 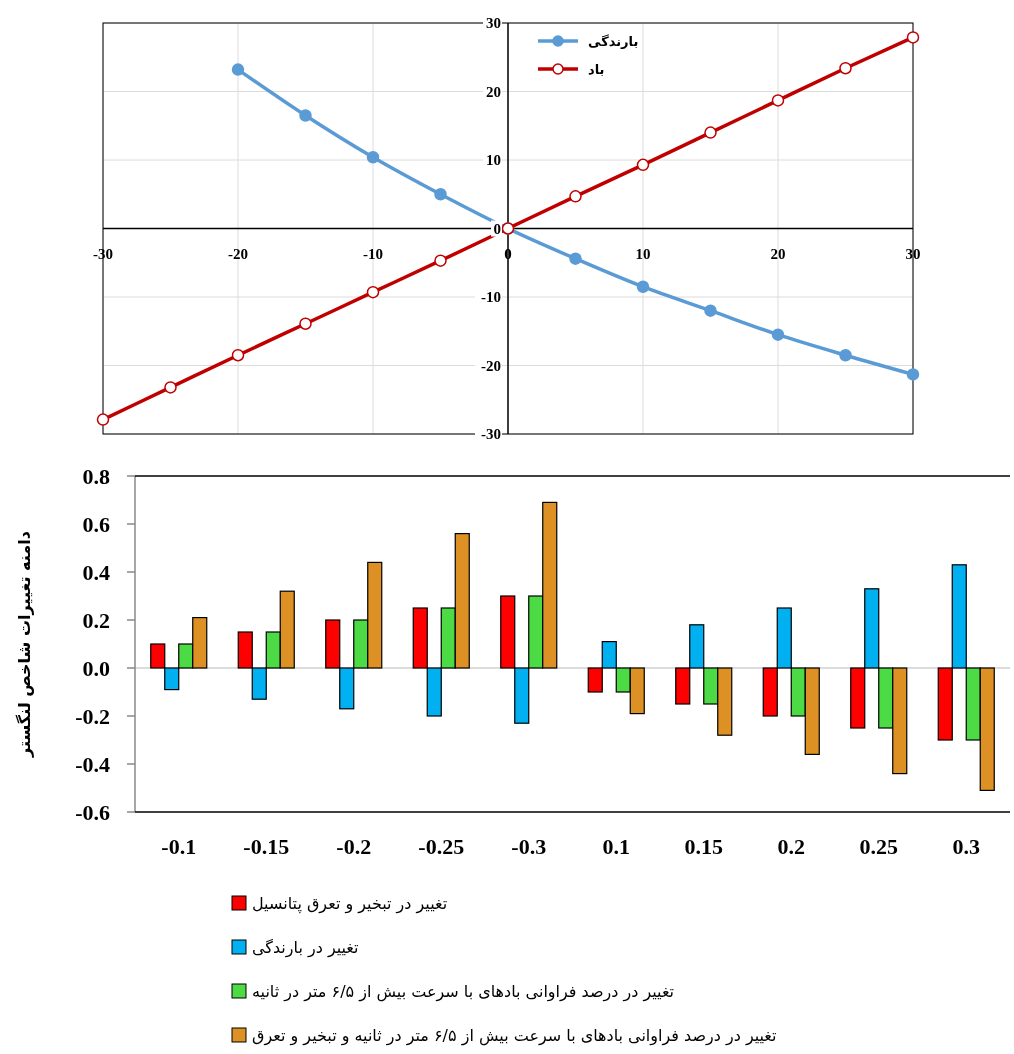 I want to click on y-tick-label: 0.2, so click(x=96, y=620).